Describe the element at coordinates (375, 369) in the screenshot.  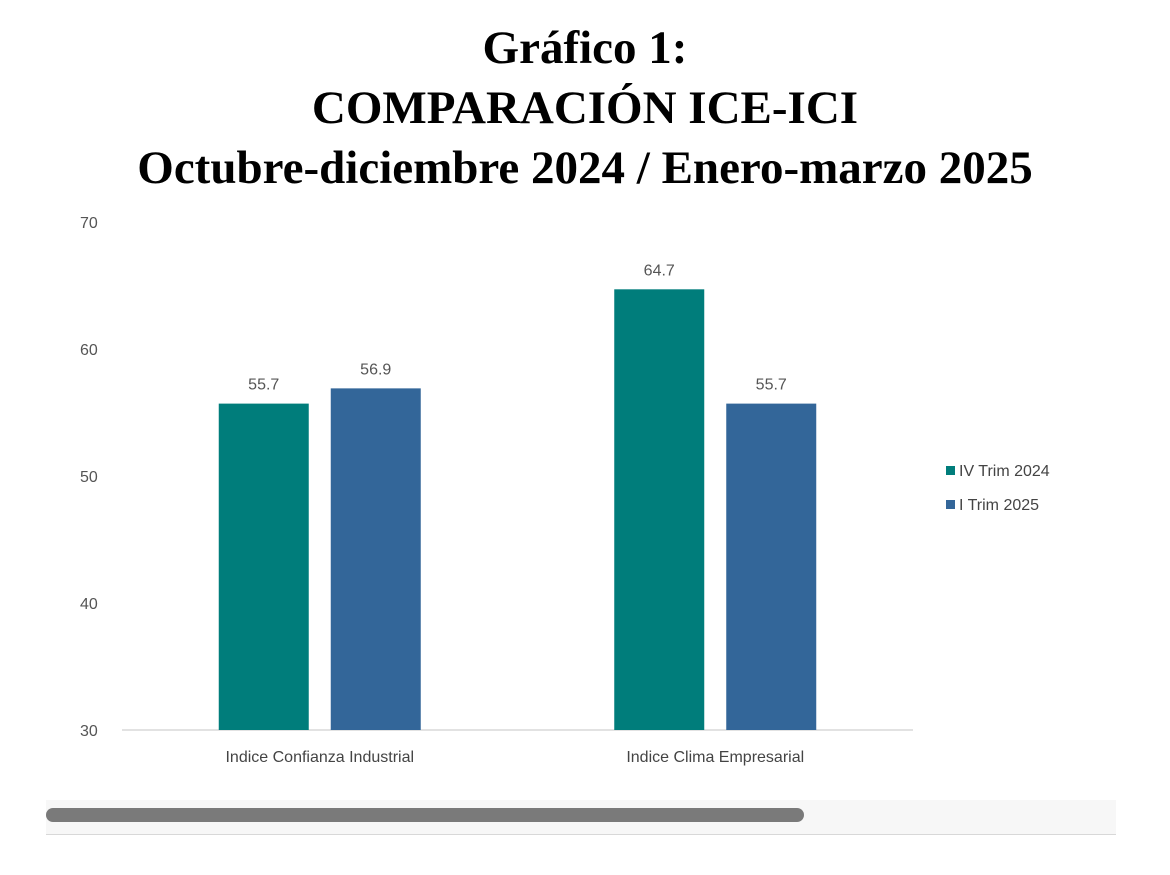
I see `data-label: 56.9` at that location.